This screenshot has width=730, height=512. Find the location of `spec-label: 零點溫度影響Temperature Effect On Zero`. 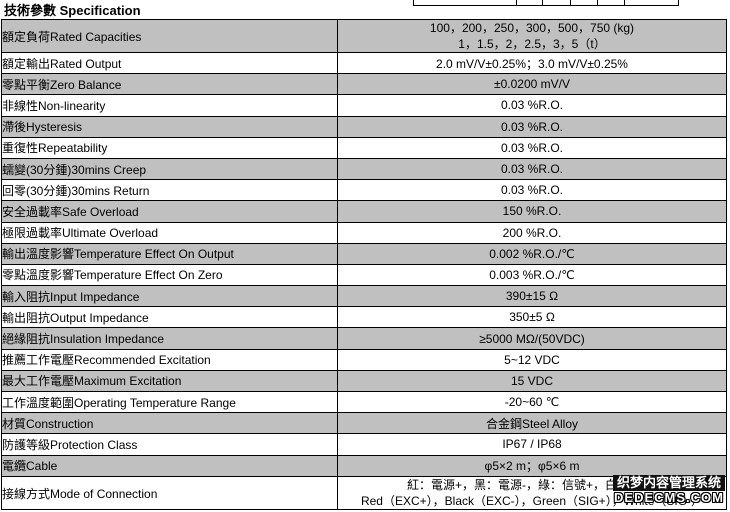

spec-label: 零點溫度影響Temperature Effect On Zero is located at coordinates (169, 275).